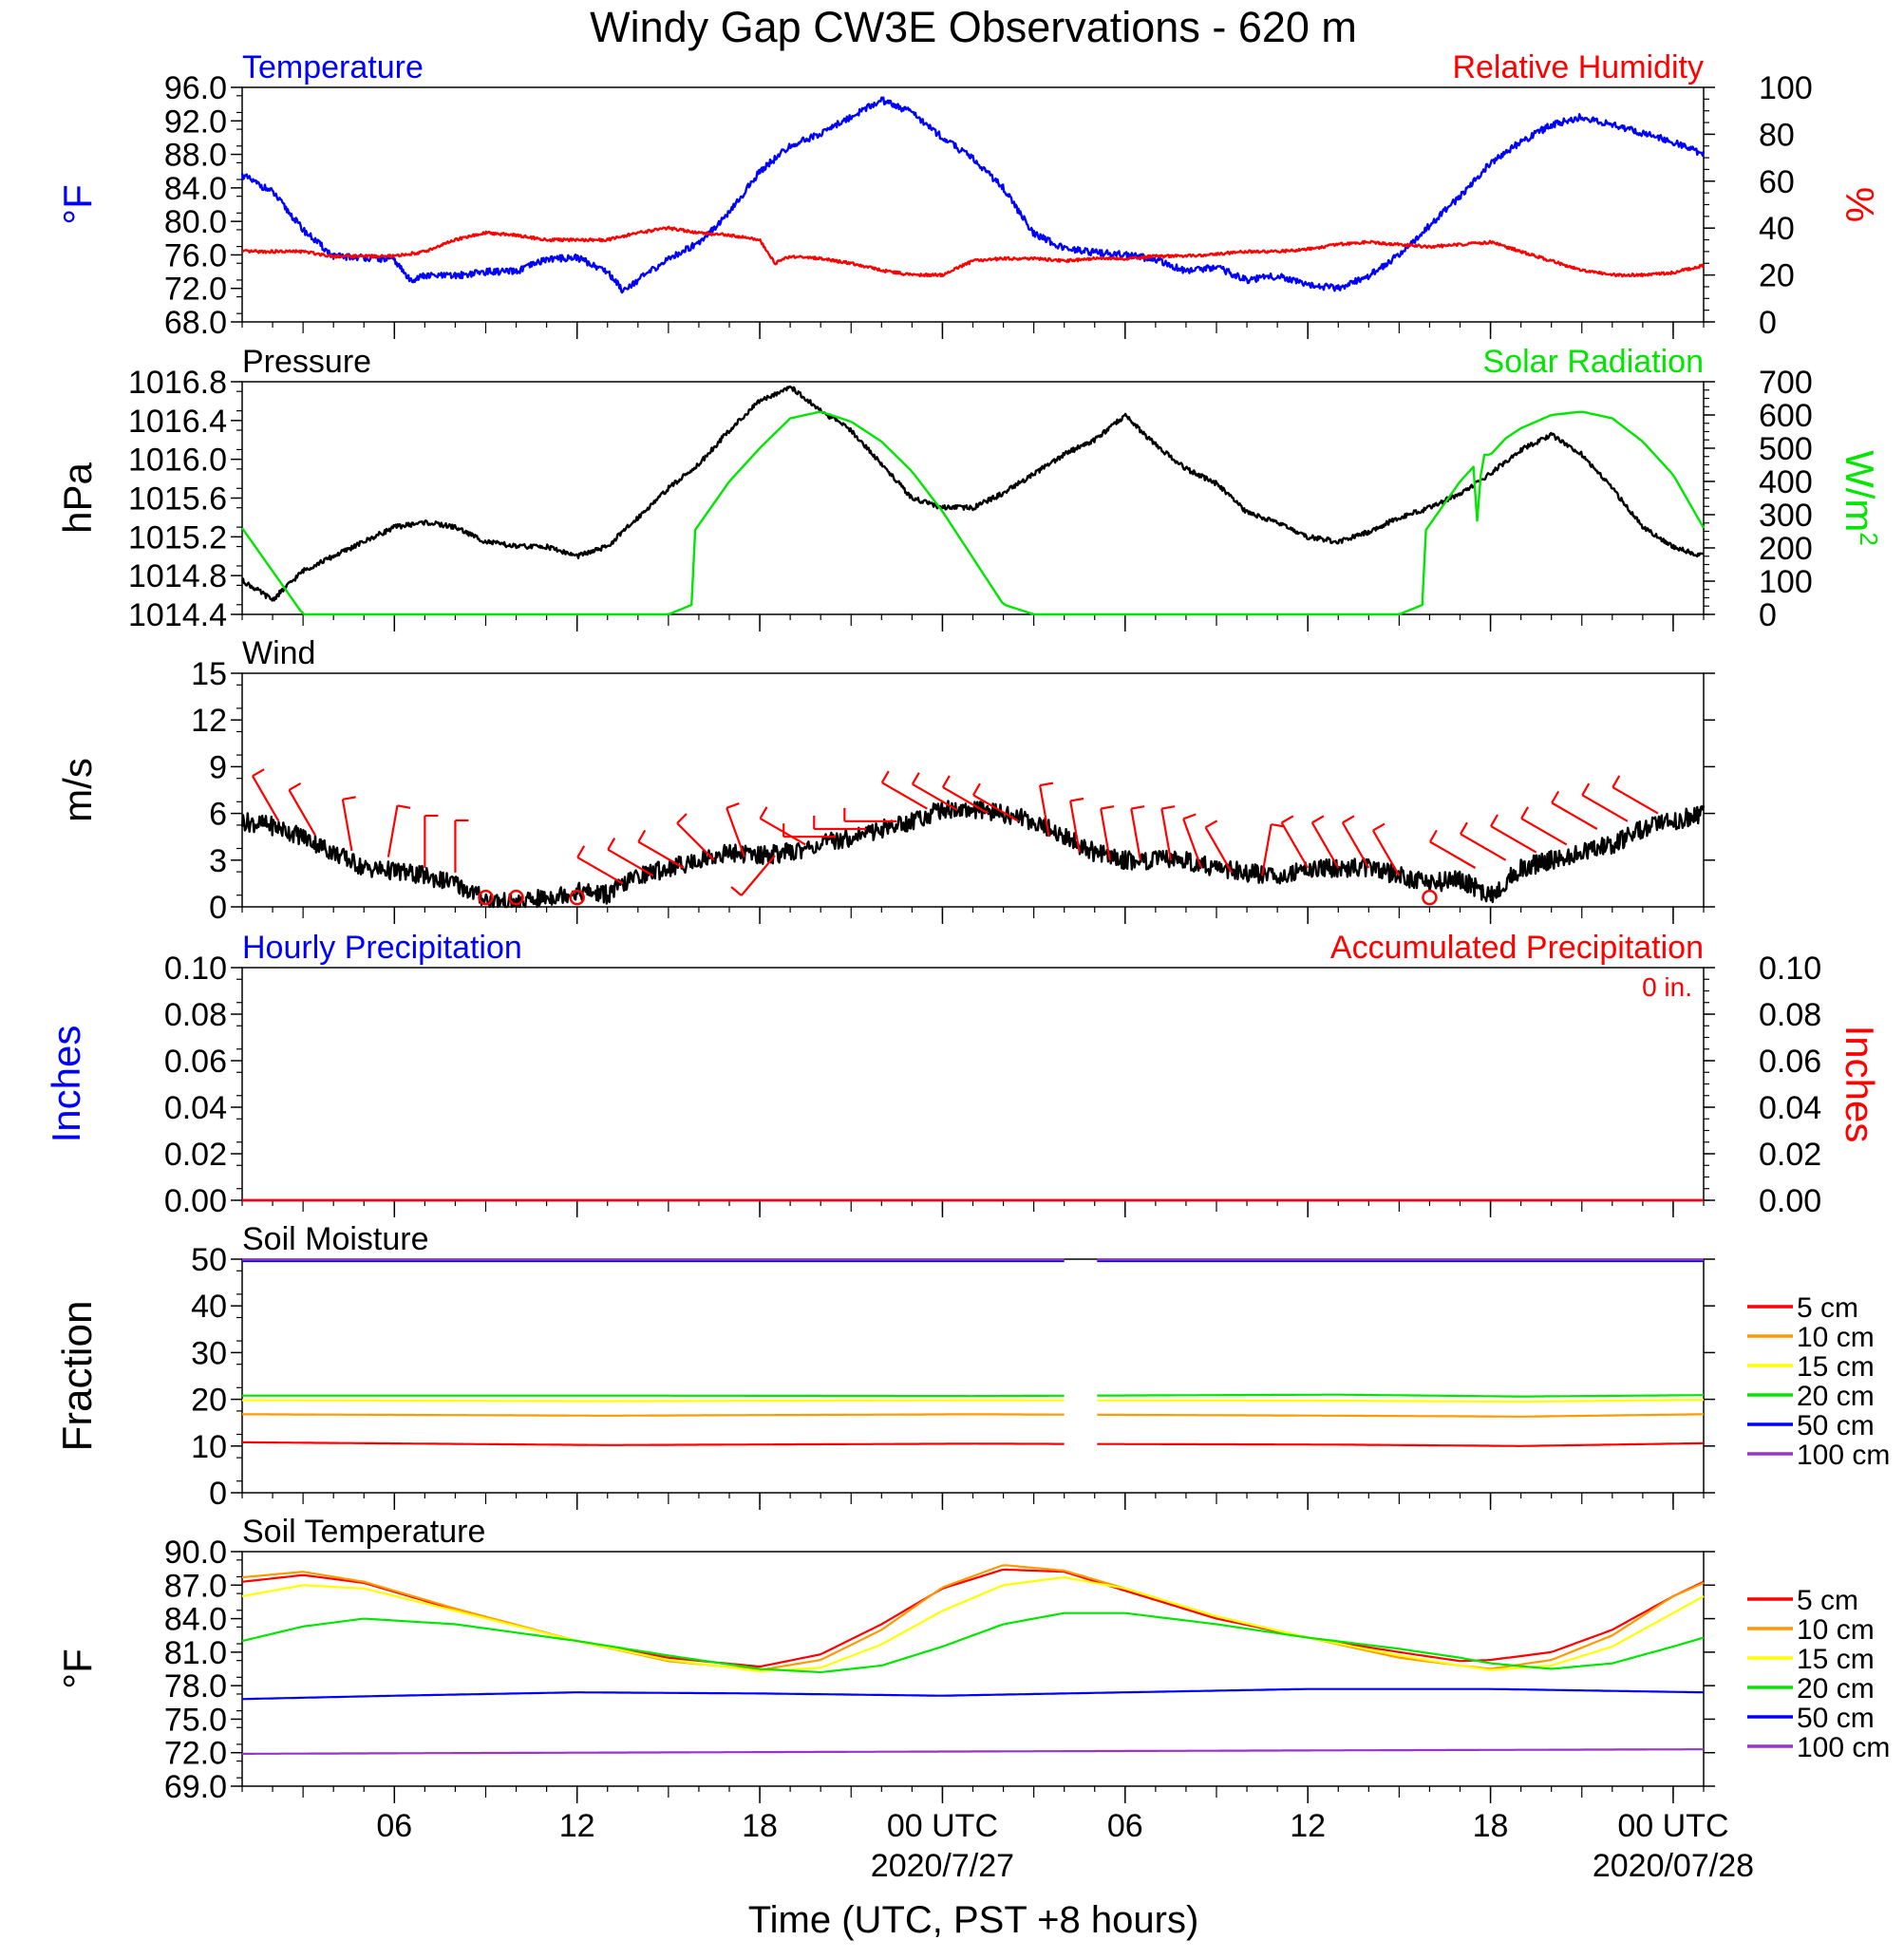 The width and height of the screenshot is (1904, 1959). What do you see at coordinates (196, 1620) in the screenshot?
I see `y-tick-label-left: 84.0` at bounding box center [196, 1620].